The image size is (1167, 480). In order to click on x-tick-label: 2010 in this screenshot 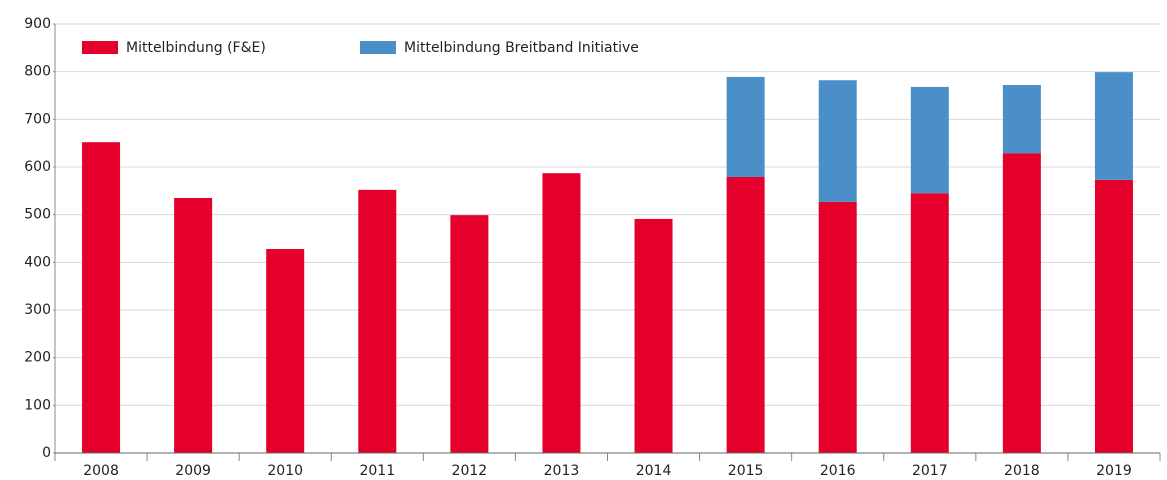, I will do `click(285, 471)`.